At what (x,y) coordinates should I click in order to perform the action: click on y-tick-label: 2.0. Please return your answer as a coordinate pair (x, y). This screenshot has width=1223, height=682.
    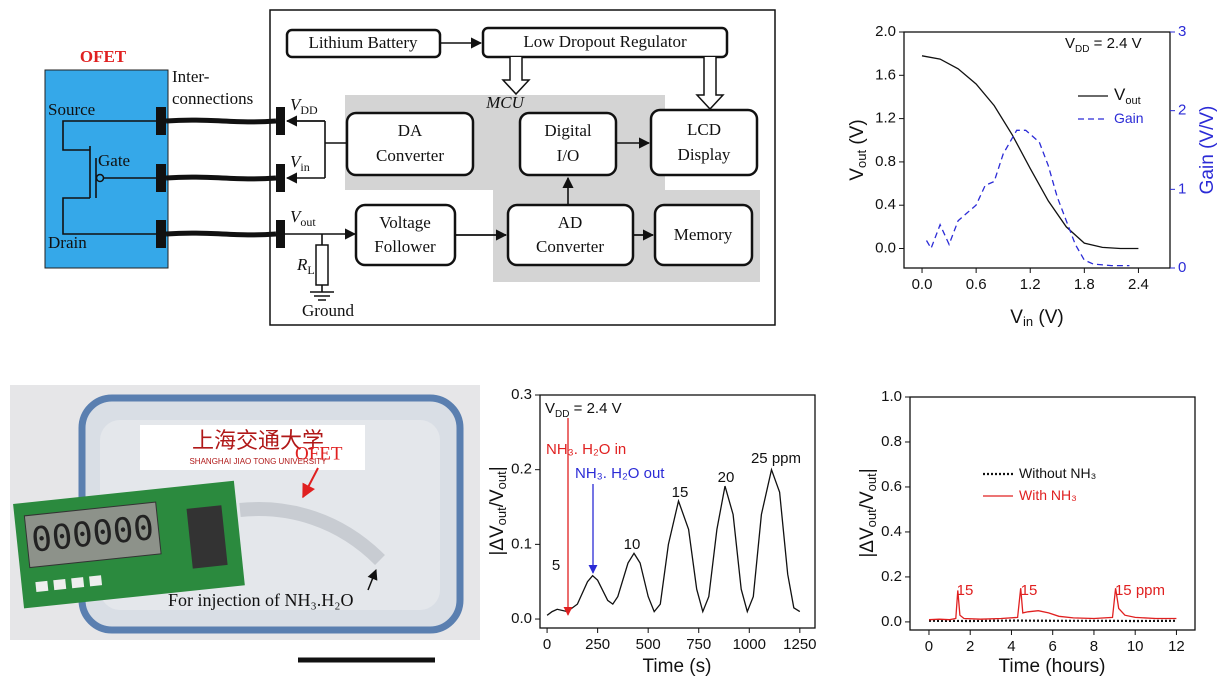
    Looking at the image, I should click on (885, 31).